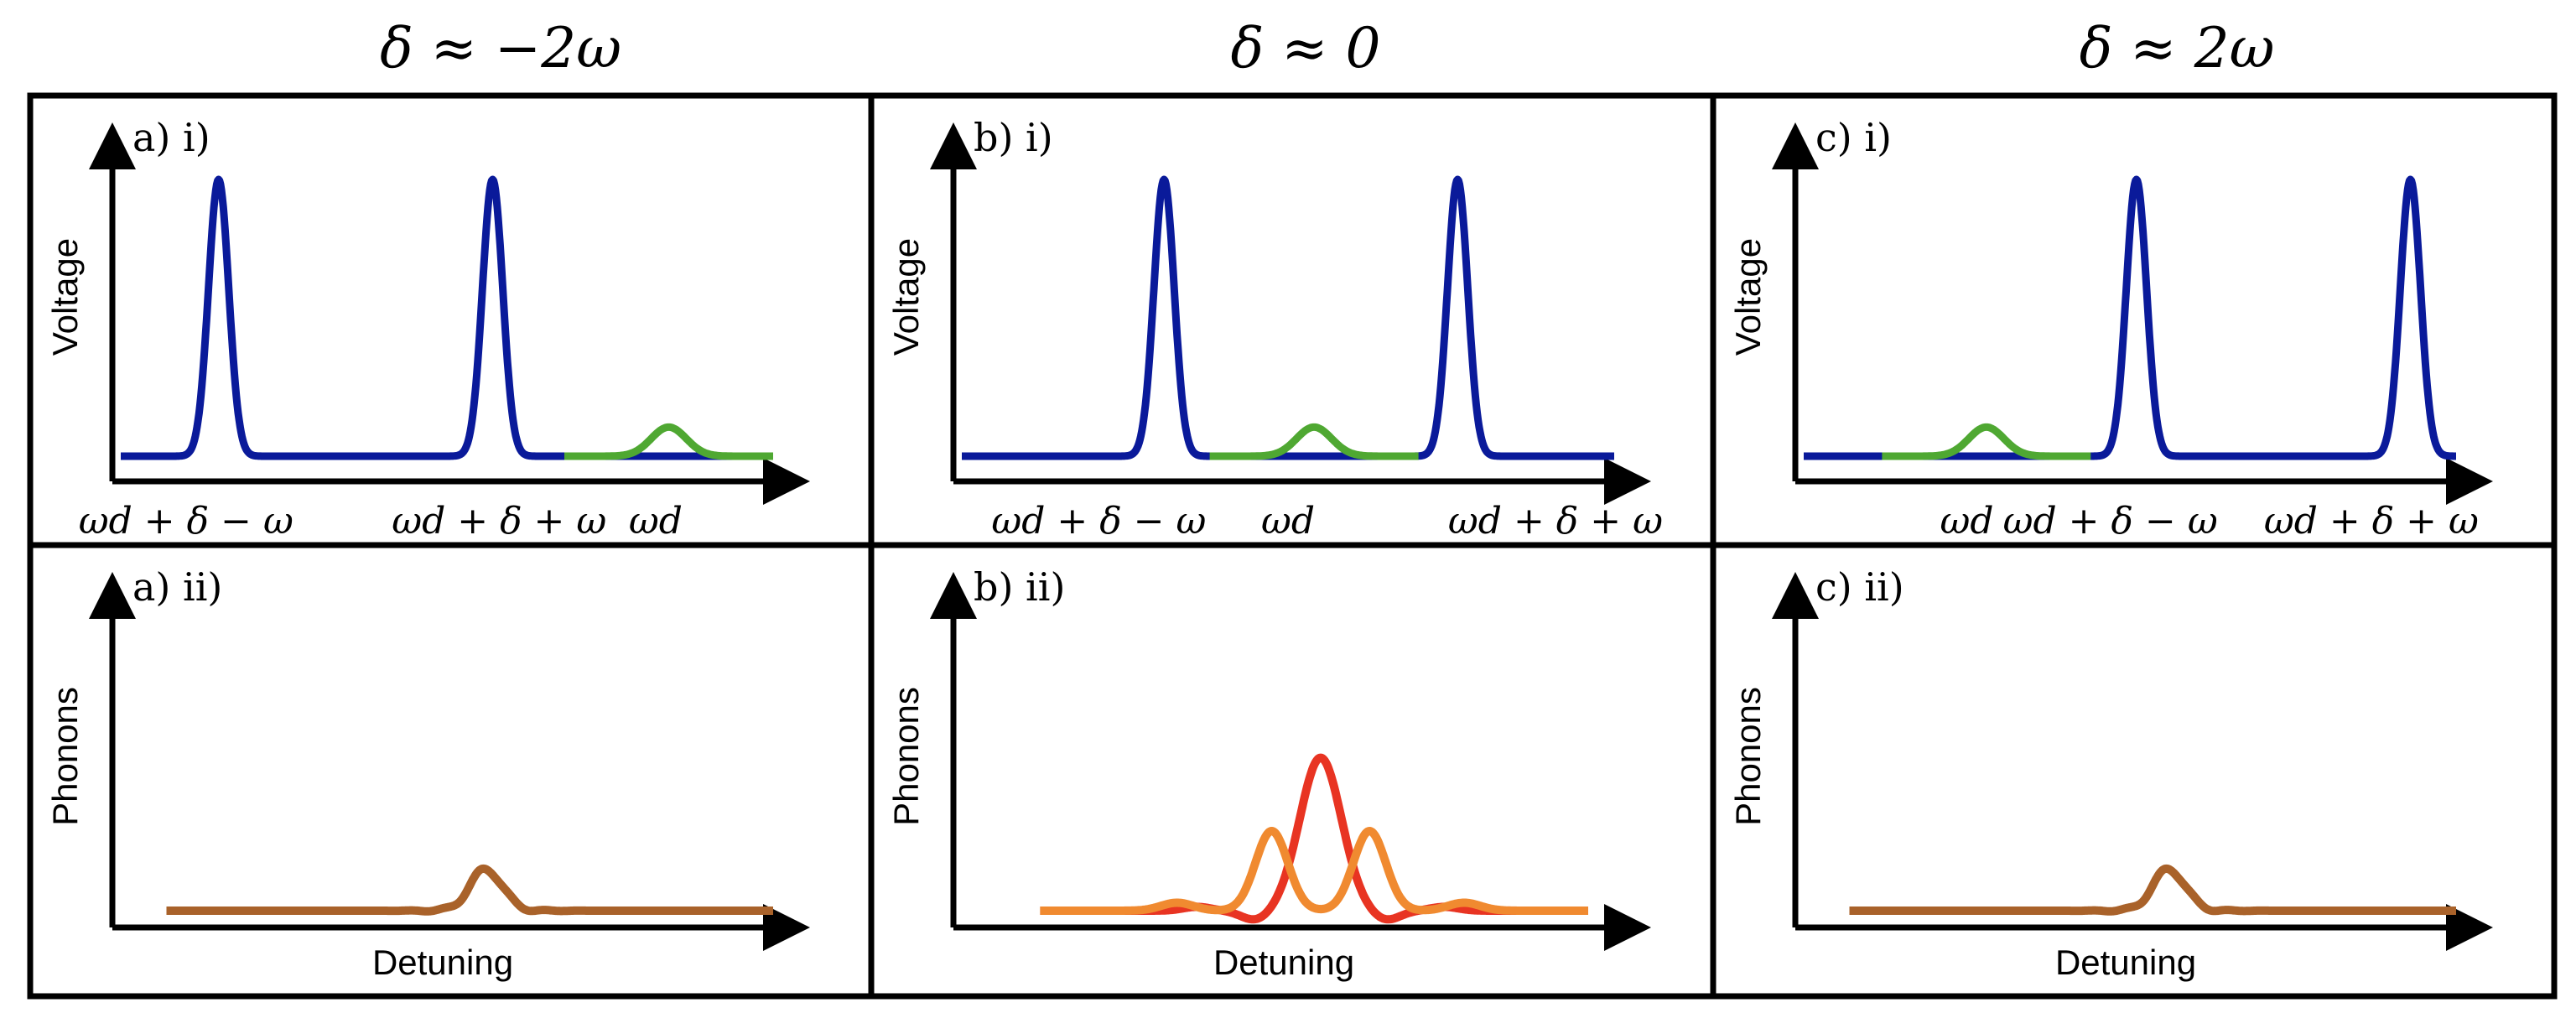 Image resolution: width=2576 pixels, height=1013 pixels. I want to click on panel-label: c) i), so click(1853, 137).